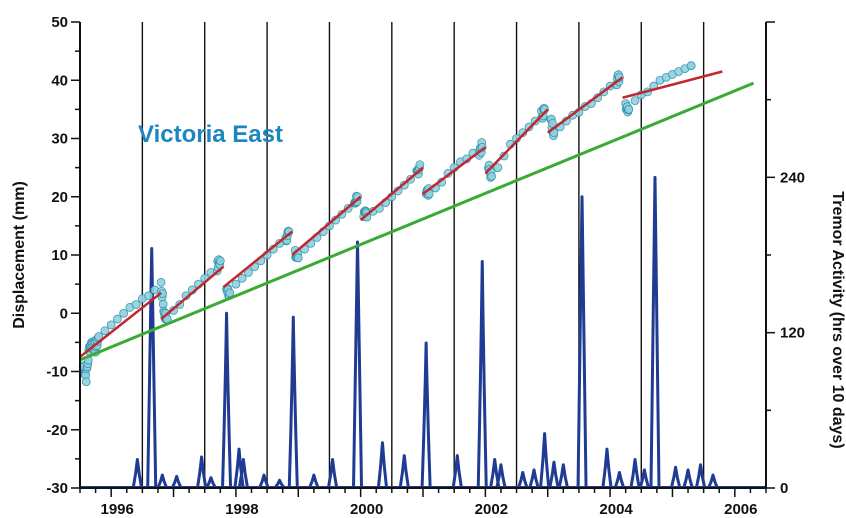  What do you see at coordinates (57, 430) in the screenshot?
I see `y-tick-label: -20` at bounding box center [57, 430].